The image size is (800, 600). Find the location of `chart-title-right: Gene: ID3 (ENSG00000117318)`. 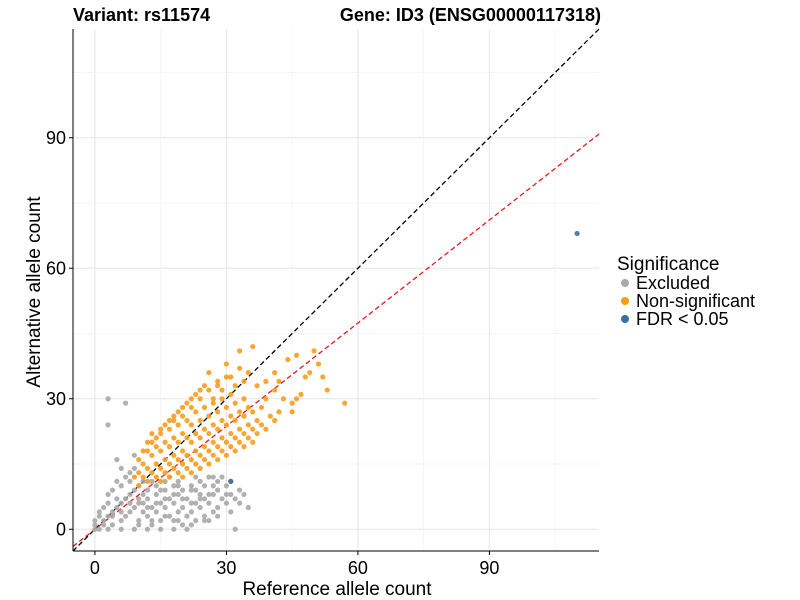

chart-title-right: Gene: ID3 (ENSG00000117318) is located at coordinates (470, 15).